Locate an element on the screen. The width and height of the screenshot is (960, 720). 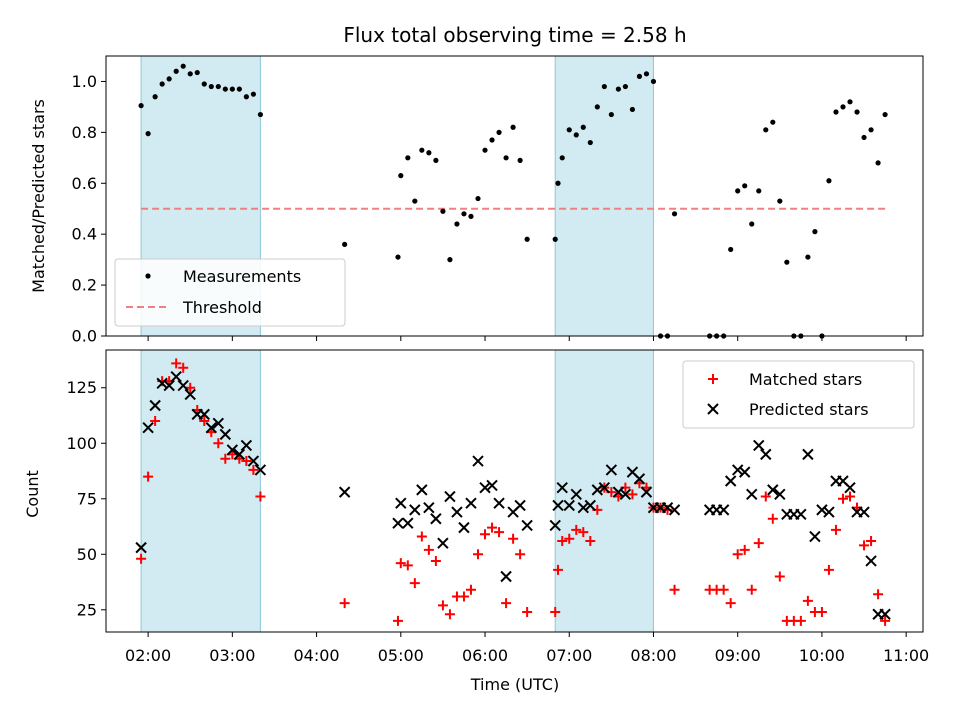
y-tick-label: 75 is located at coordinates (87, 498).